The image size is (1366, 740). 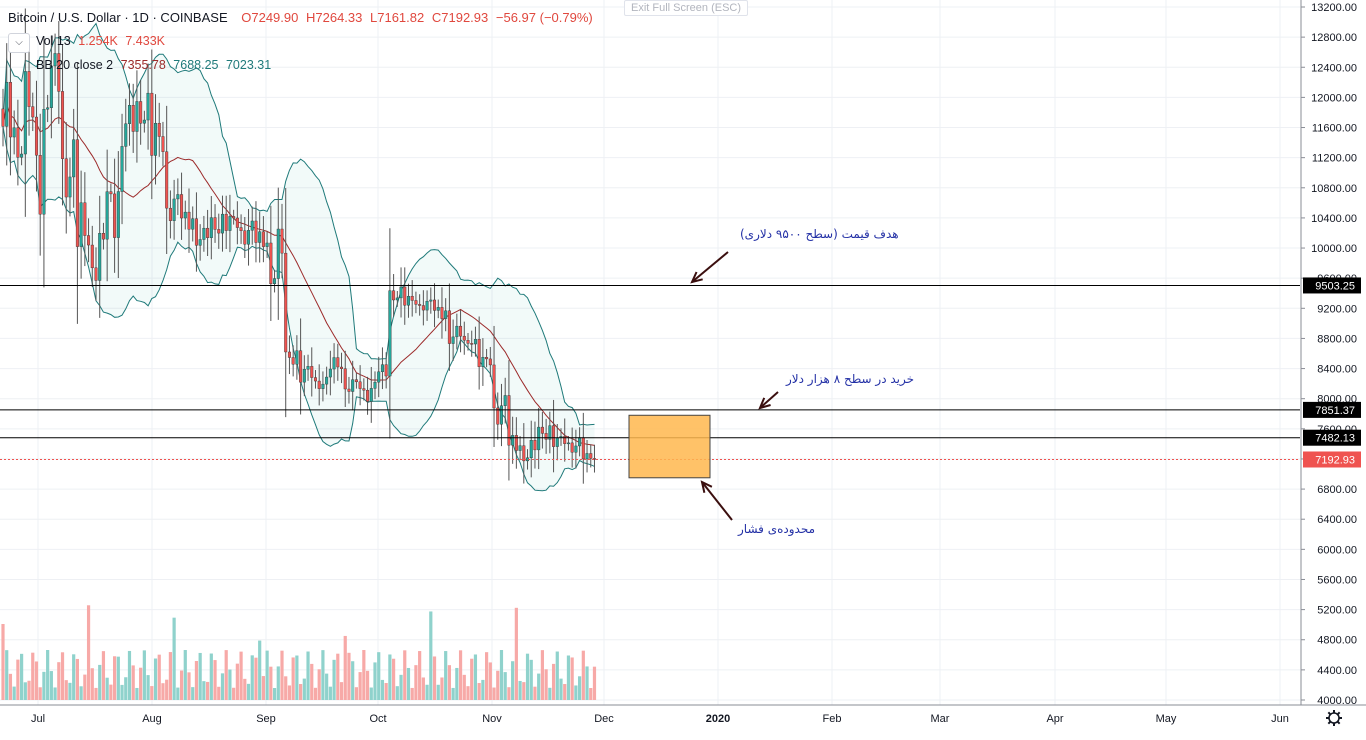 I want to click on gear-icon, so click(x=1334, y=718).